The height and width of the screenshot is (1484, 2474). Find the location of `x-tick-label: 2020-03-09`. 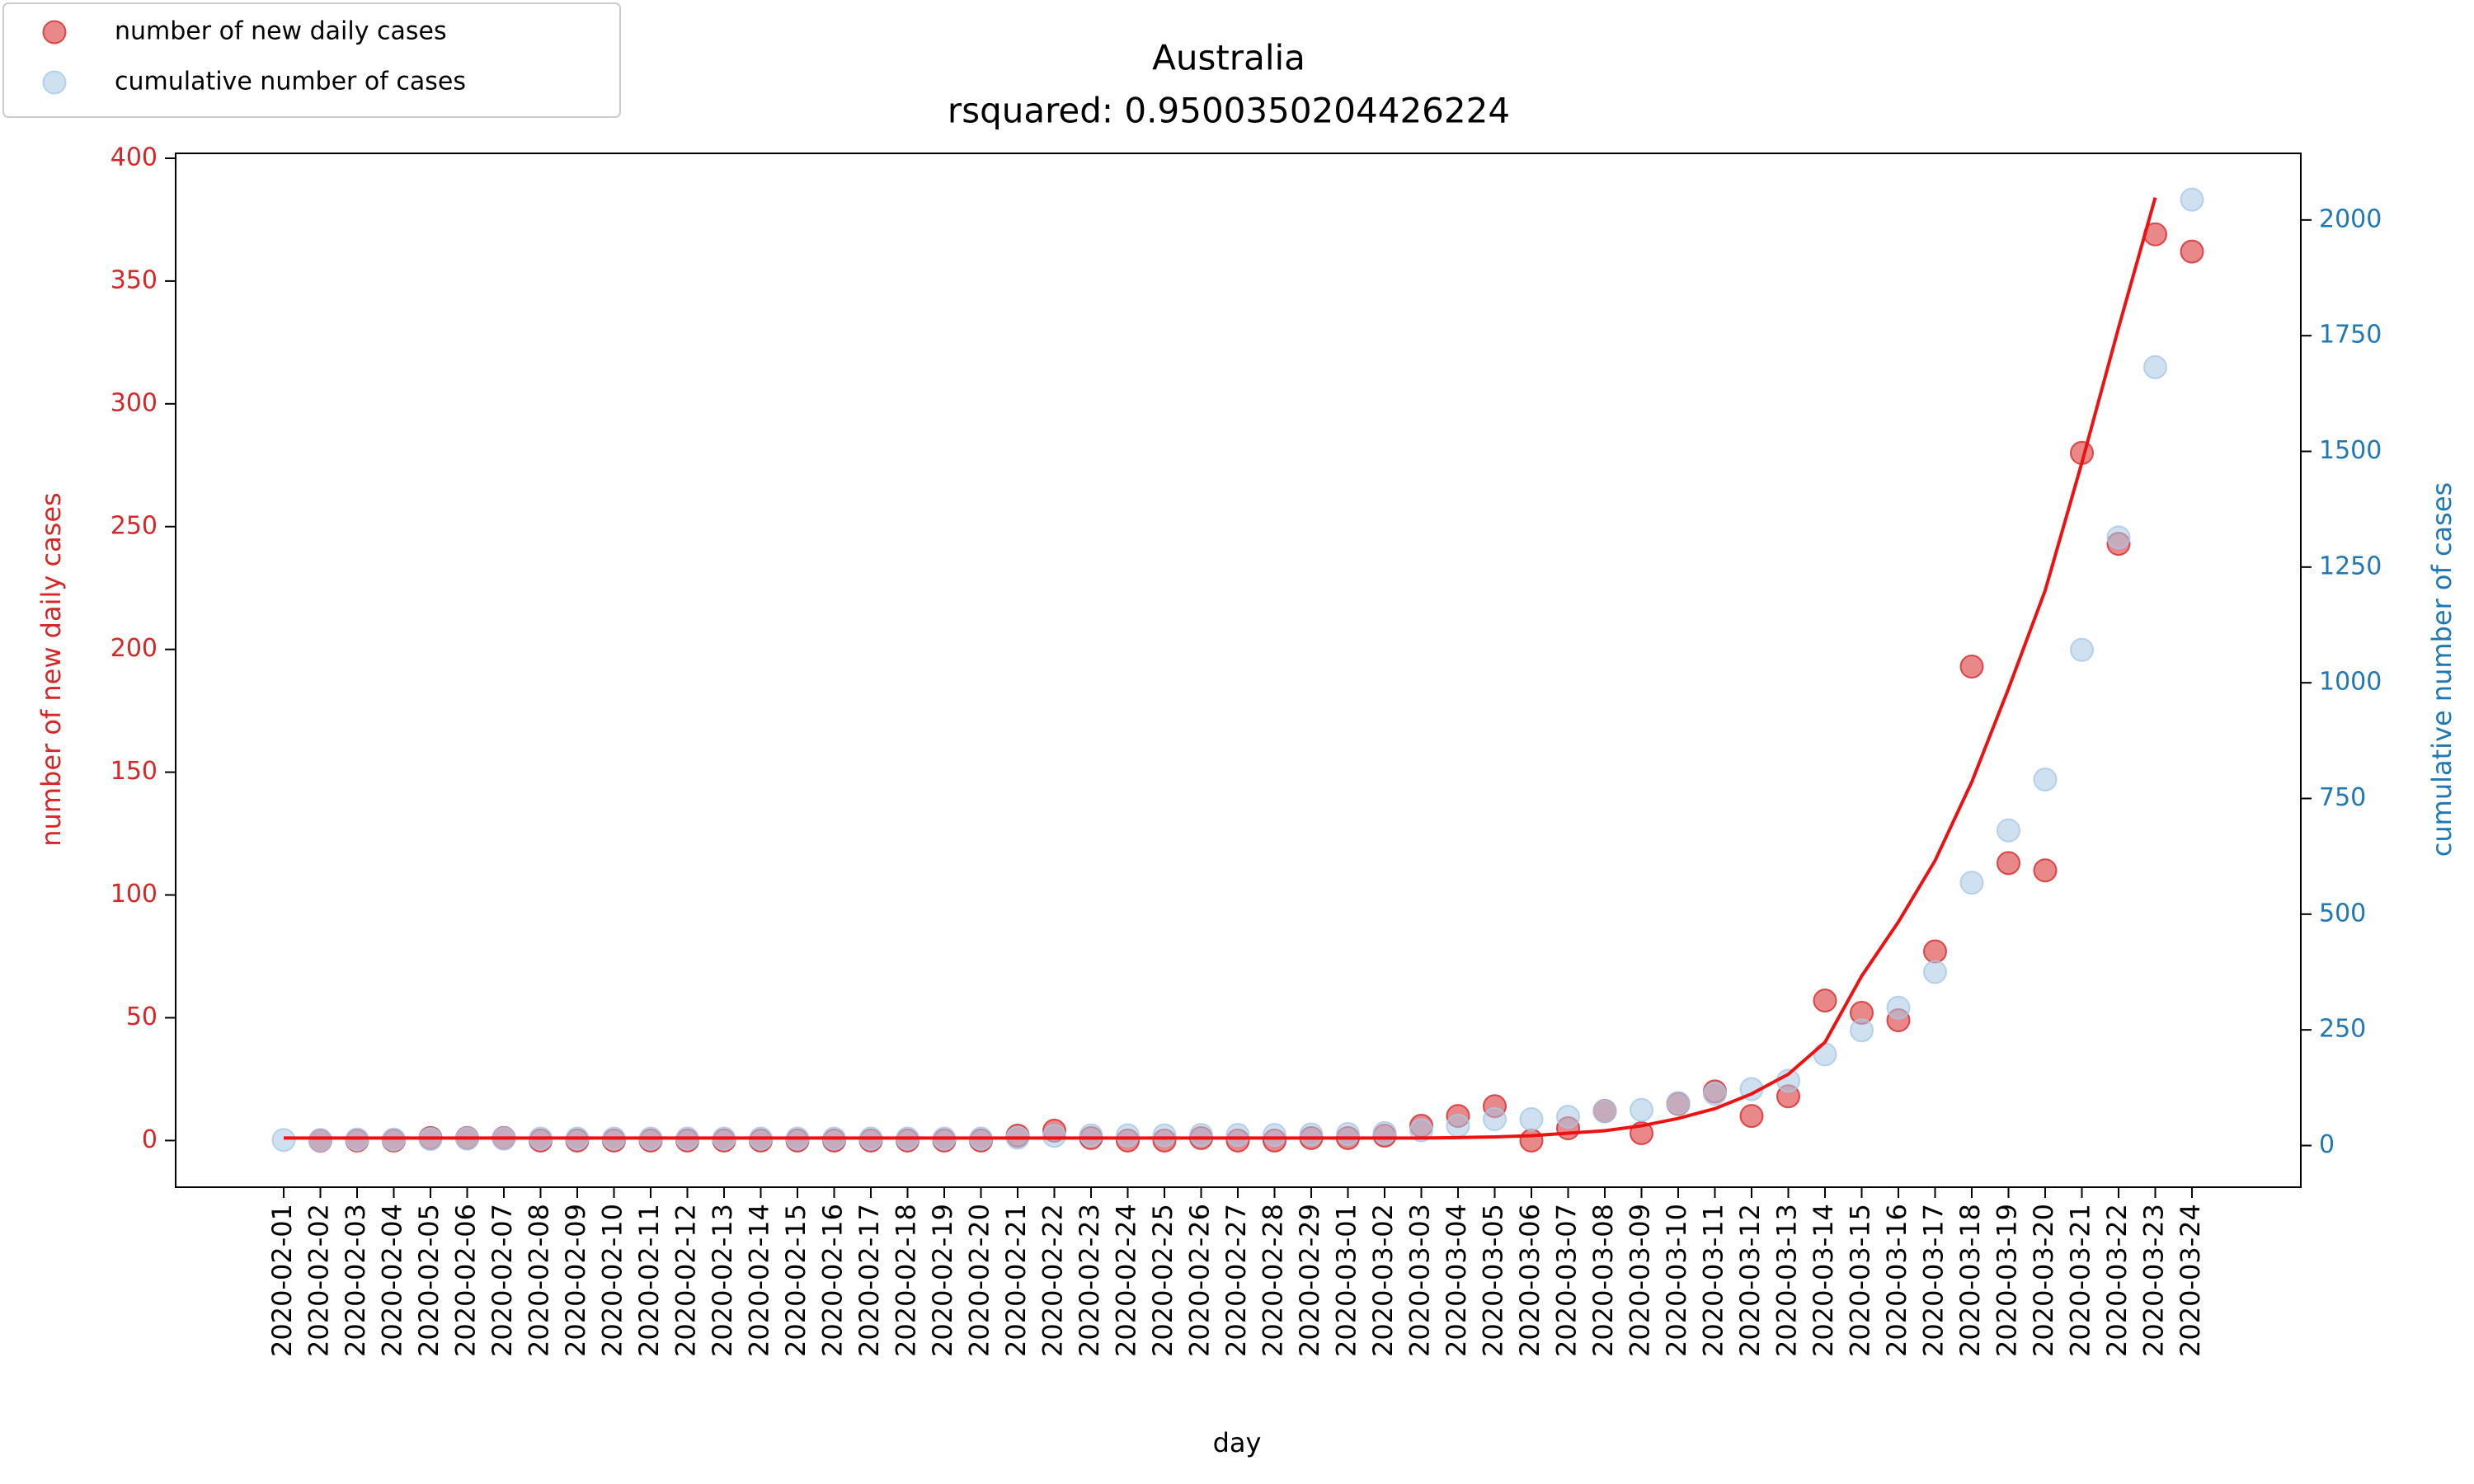

x-tick-label: 2020-03-09 is located at coordinates (1640, 1280).